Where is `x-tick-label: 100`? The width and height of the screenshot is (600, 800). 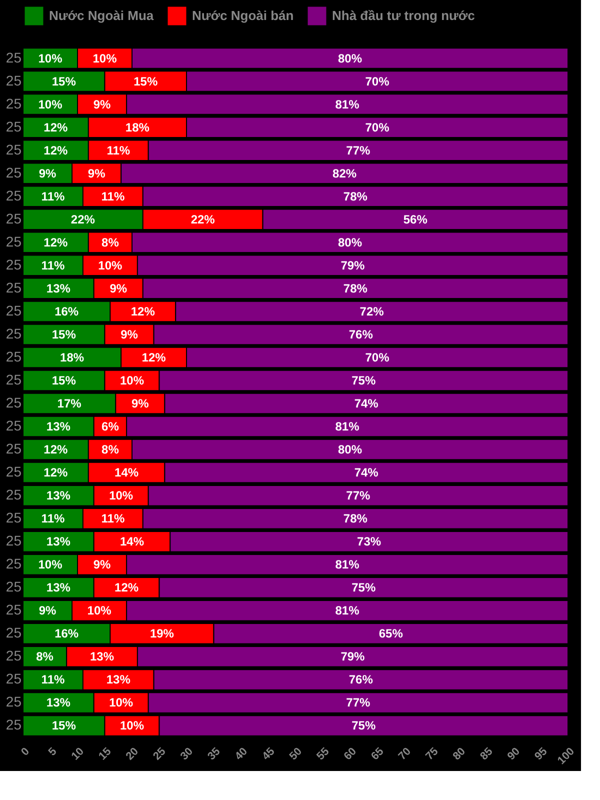
x-tick-label: 100 is located at coordinates (566, 756).